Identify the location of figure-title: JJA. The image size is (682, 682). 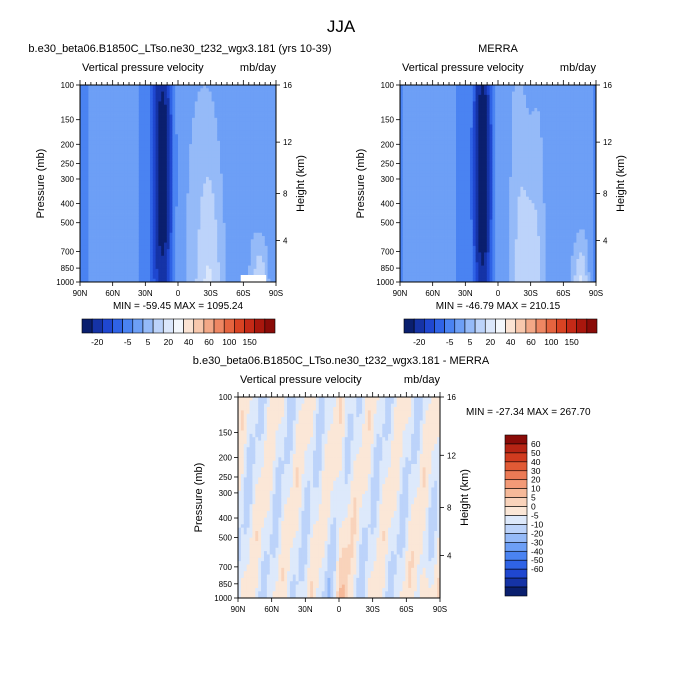
(341, 26).